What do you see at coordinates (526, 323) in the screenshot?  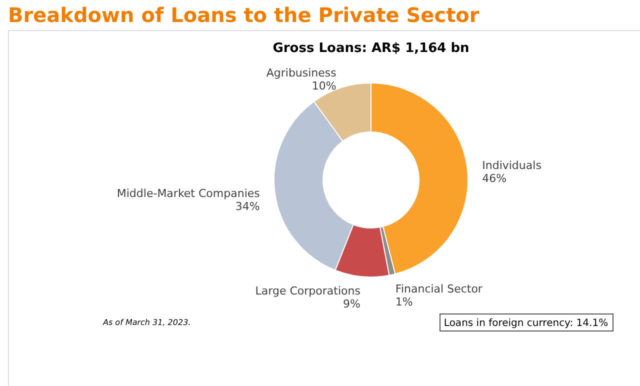 I see `text: Loans in foreign currency: 14.1%` at bounding box center [526, 323].